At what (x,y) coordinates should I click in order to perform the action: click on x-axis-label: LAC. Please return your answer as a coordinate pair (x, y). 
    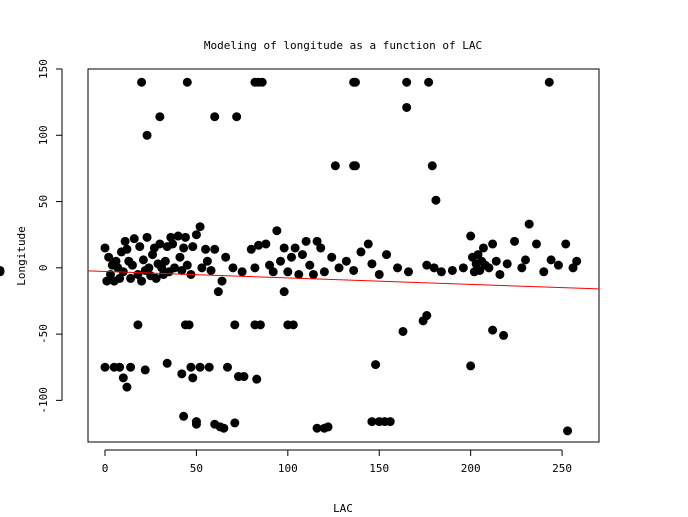
    Looking at the image, I should click on (343, 507).